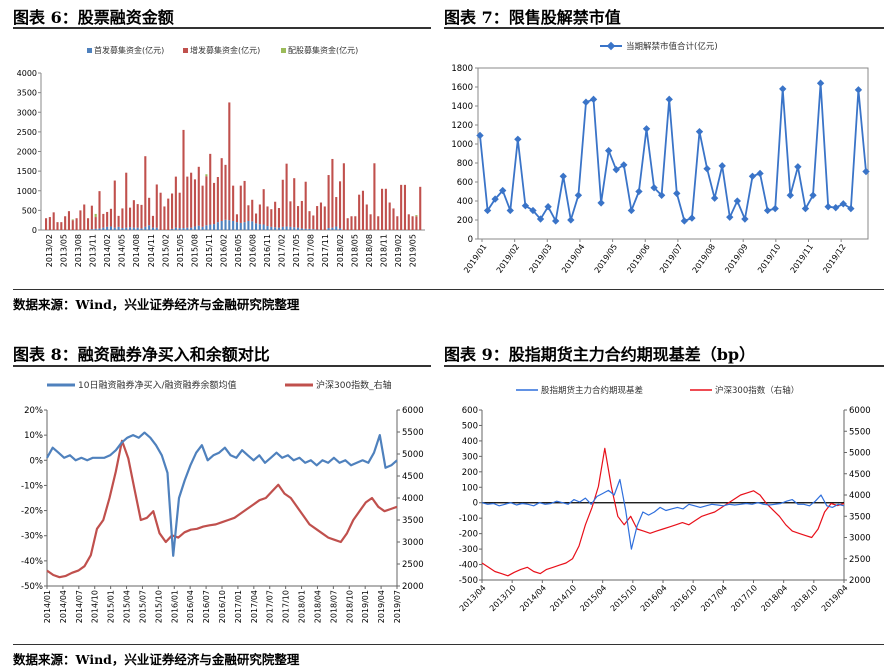  Describe the element at coordinates (174, 606) in the screenshot. I see `fig8-x-tick-label: 2016/01` at that location.